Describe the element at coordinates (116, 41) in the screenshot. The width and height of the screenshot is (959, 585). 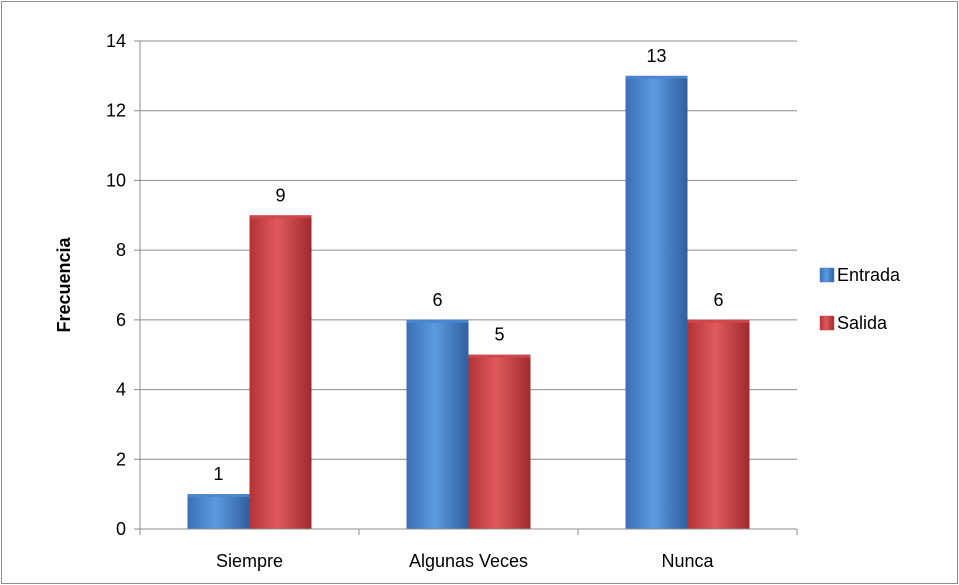
I see `y-tick-label: 14` at that location.